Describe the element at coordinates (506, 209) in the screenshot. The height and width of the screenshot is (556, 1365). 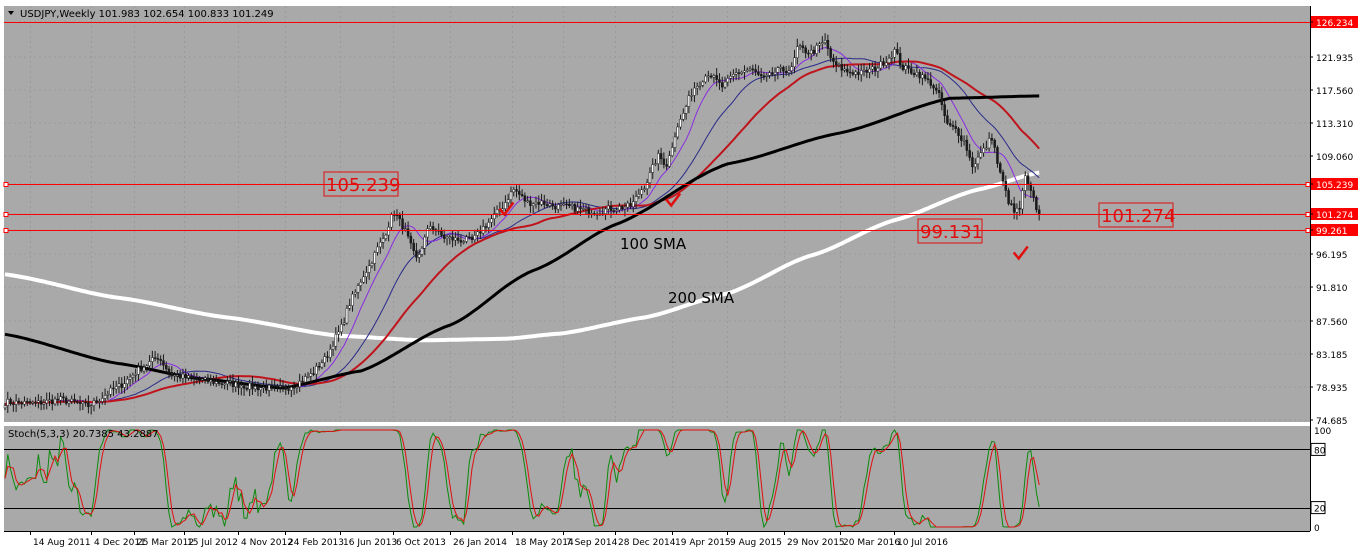
I see `check-mark` at that location.